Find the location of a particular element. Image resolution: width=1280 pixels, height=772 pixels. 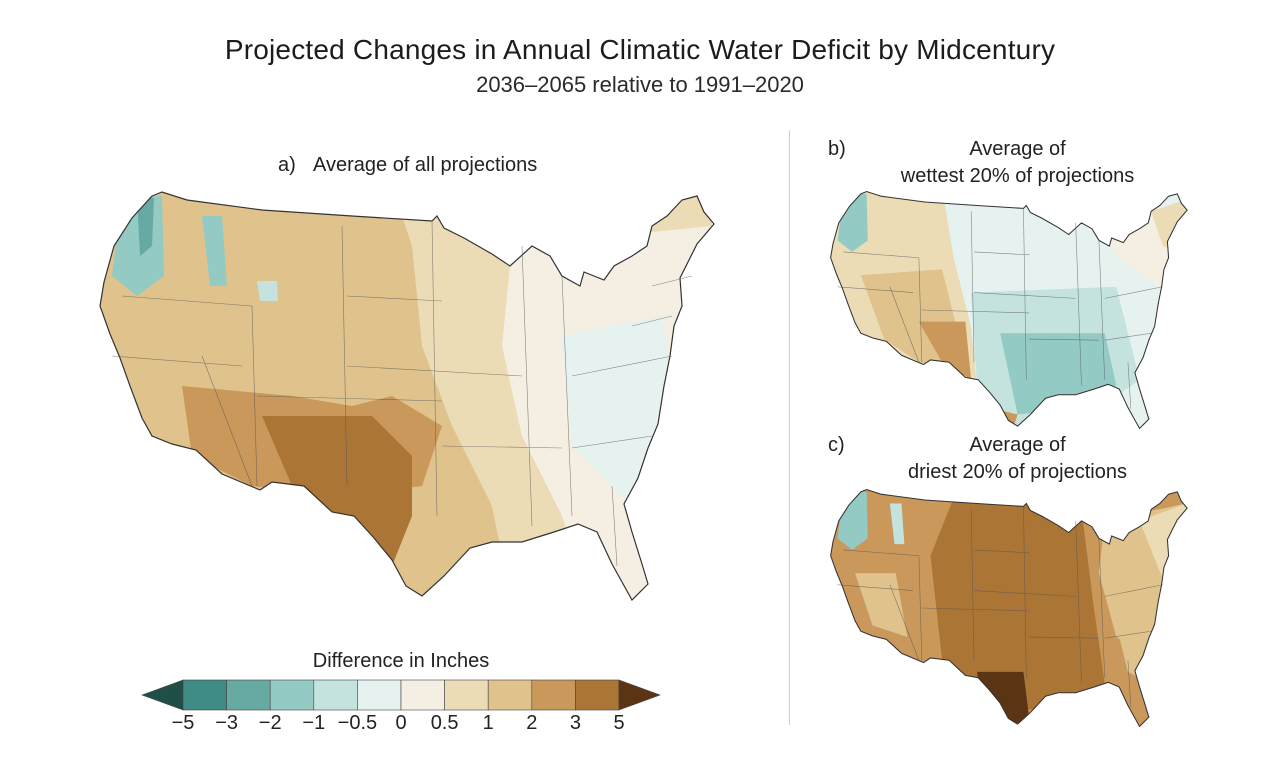

panel-c-title: Average of driest 20% of projections is located at coordinates (1017, 459).